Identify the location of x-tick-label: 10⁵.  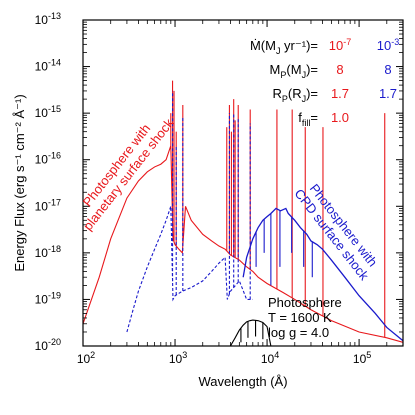
(362, 358).